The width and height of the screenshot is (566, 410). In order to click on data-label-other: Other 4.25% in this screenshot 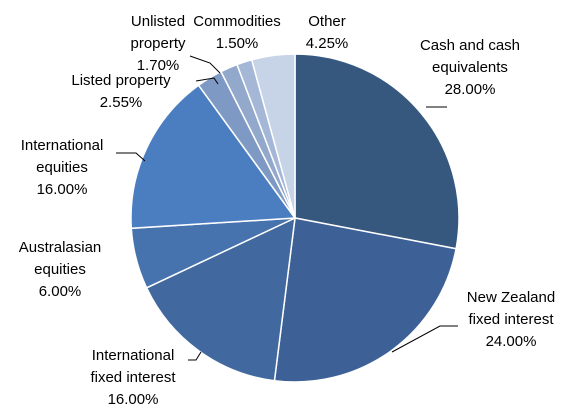, I will do `click(327, 32)`.